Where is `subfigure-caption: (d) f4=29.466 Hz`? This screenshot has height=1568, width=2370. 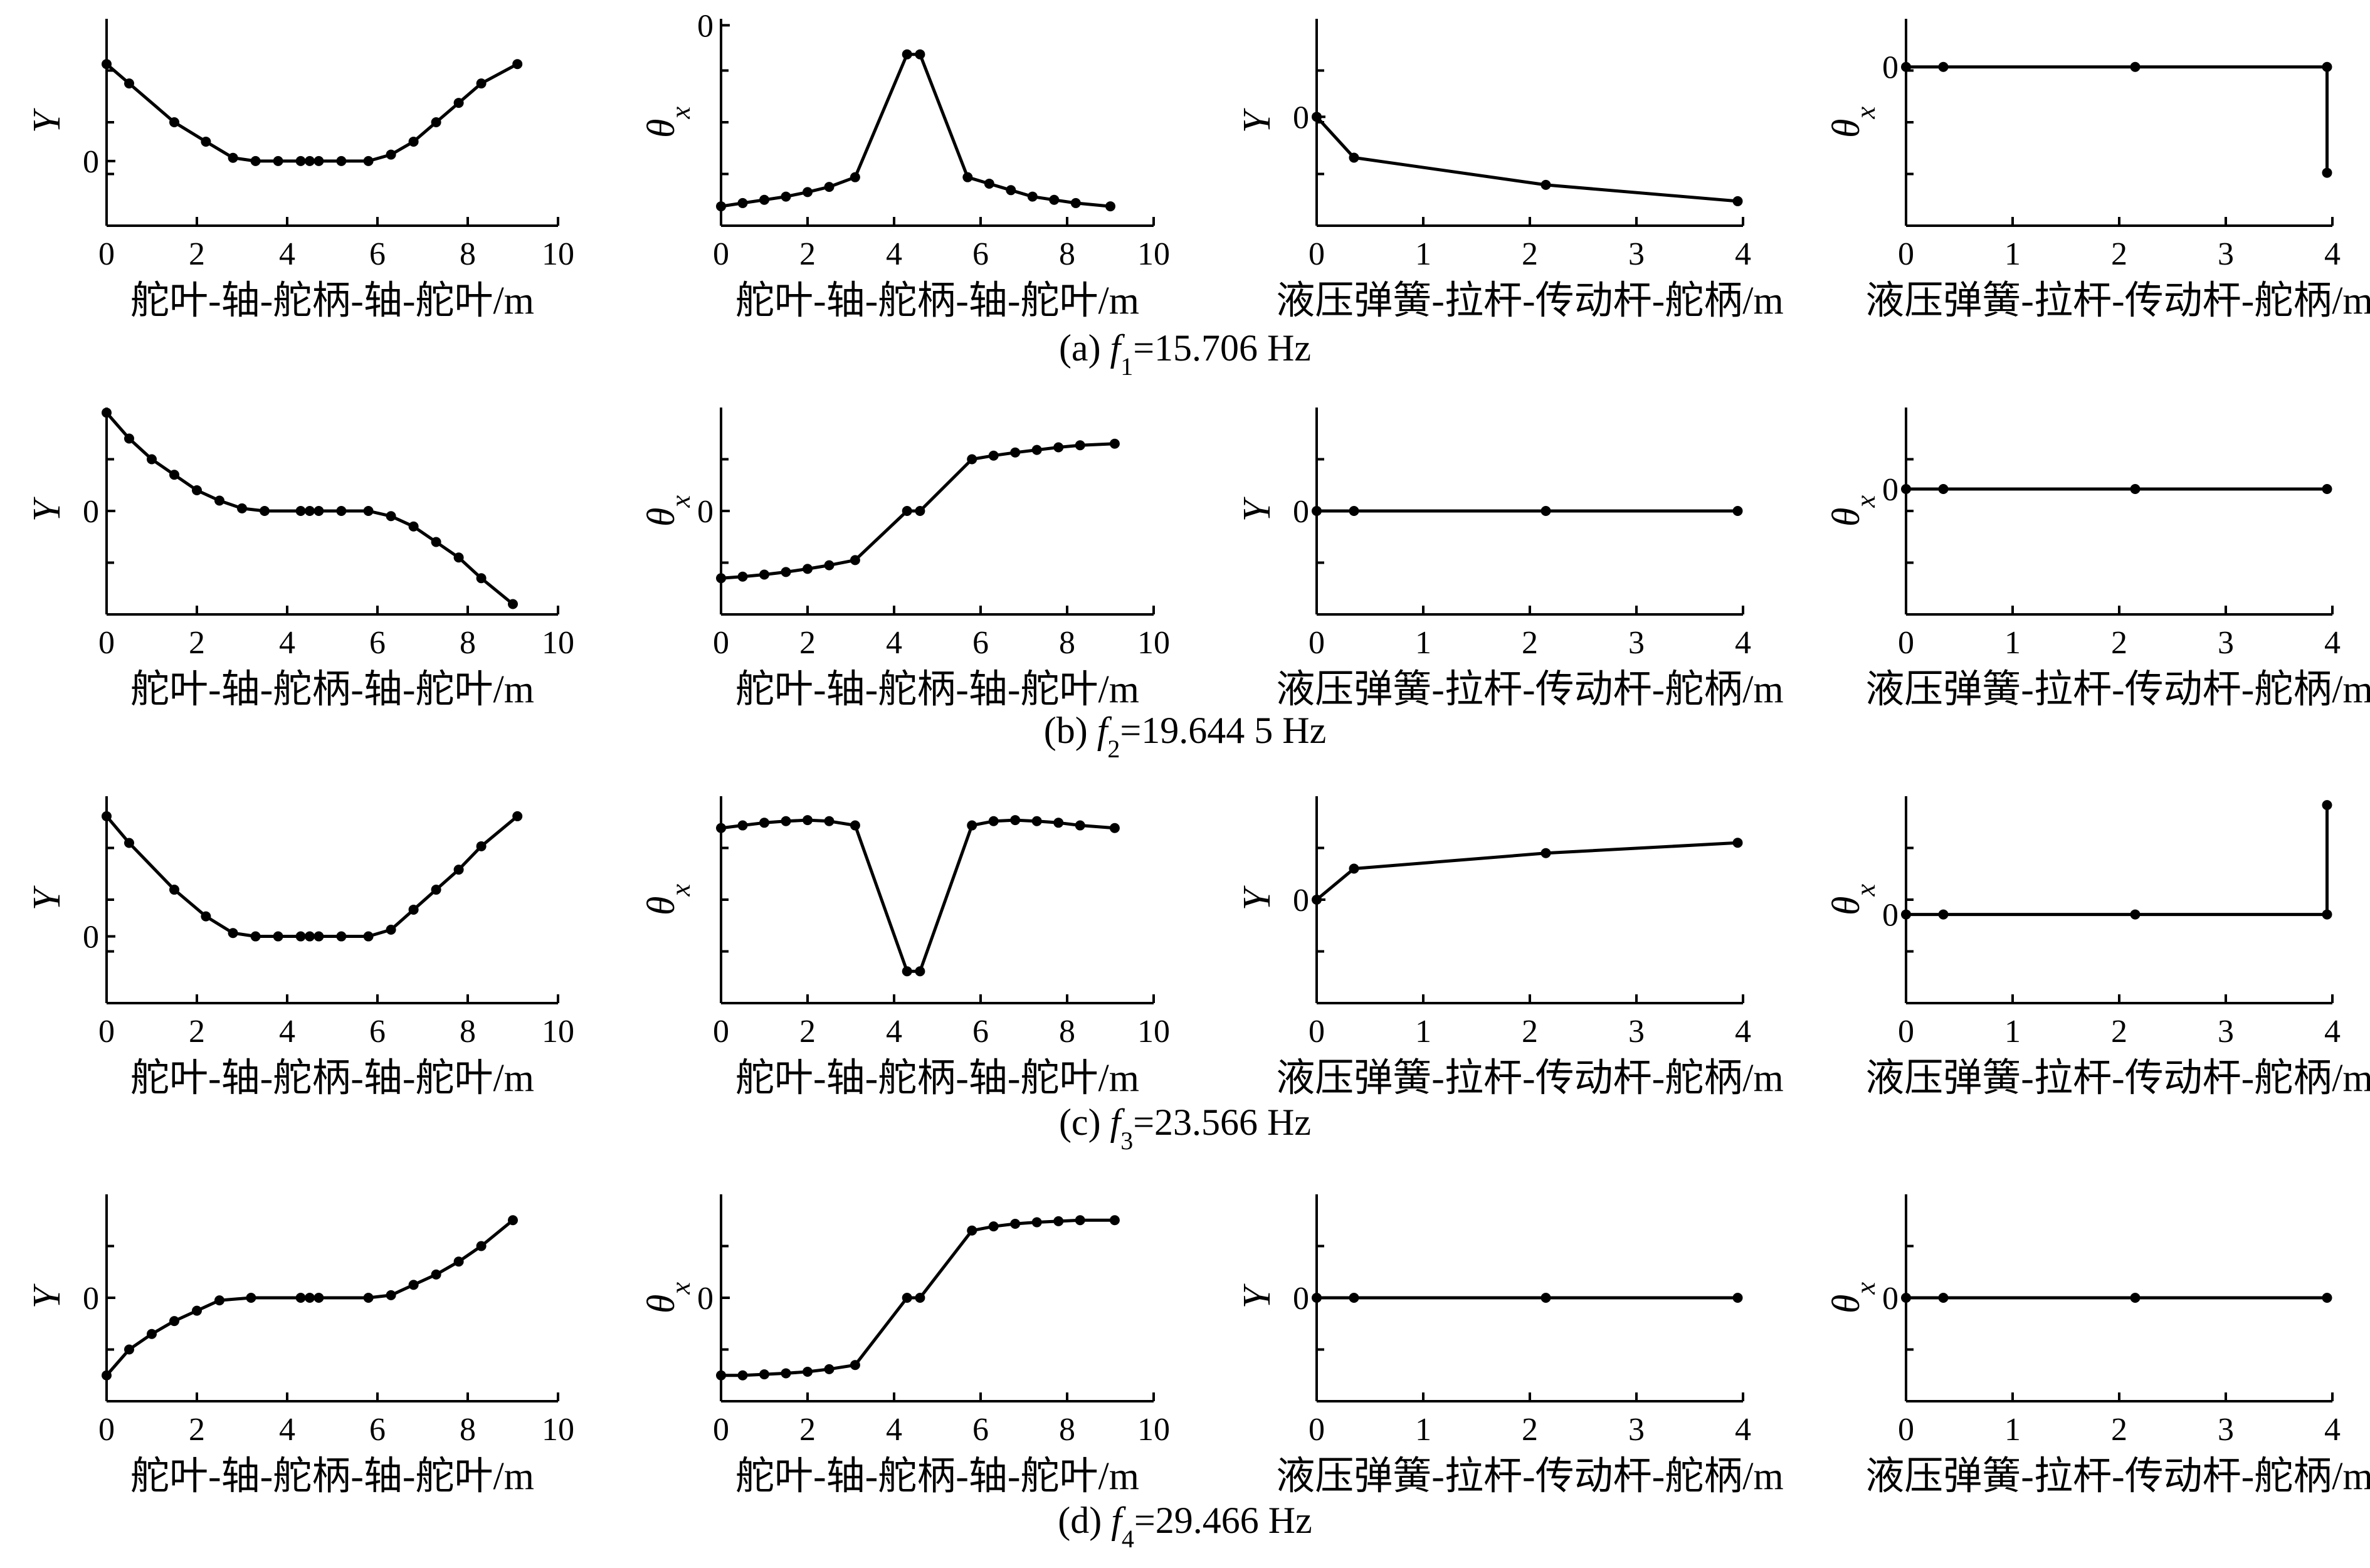
subfigure-caption: (d) f4=29.466 Hz is located at coordinates (1185, 1526).